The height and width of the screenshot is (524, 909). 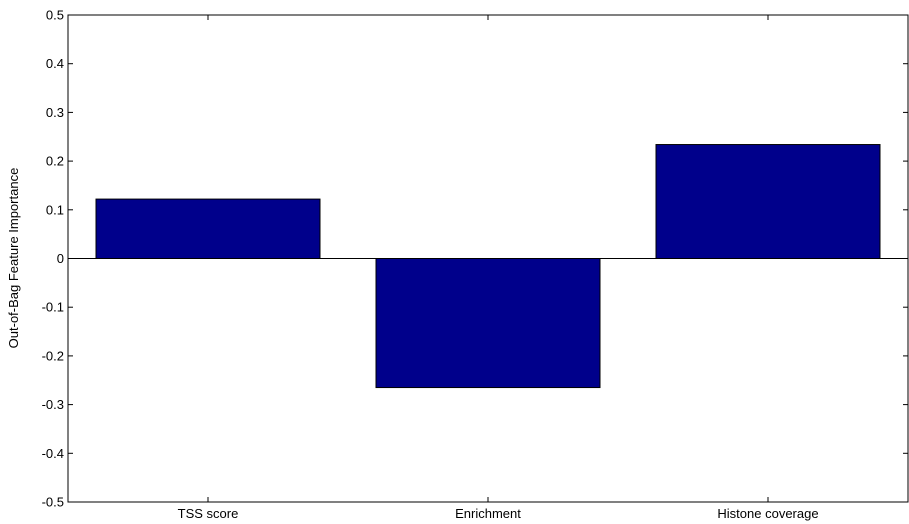 I want to click on y-tick-label: -0.1, so click(x=53, y=307).